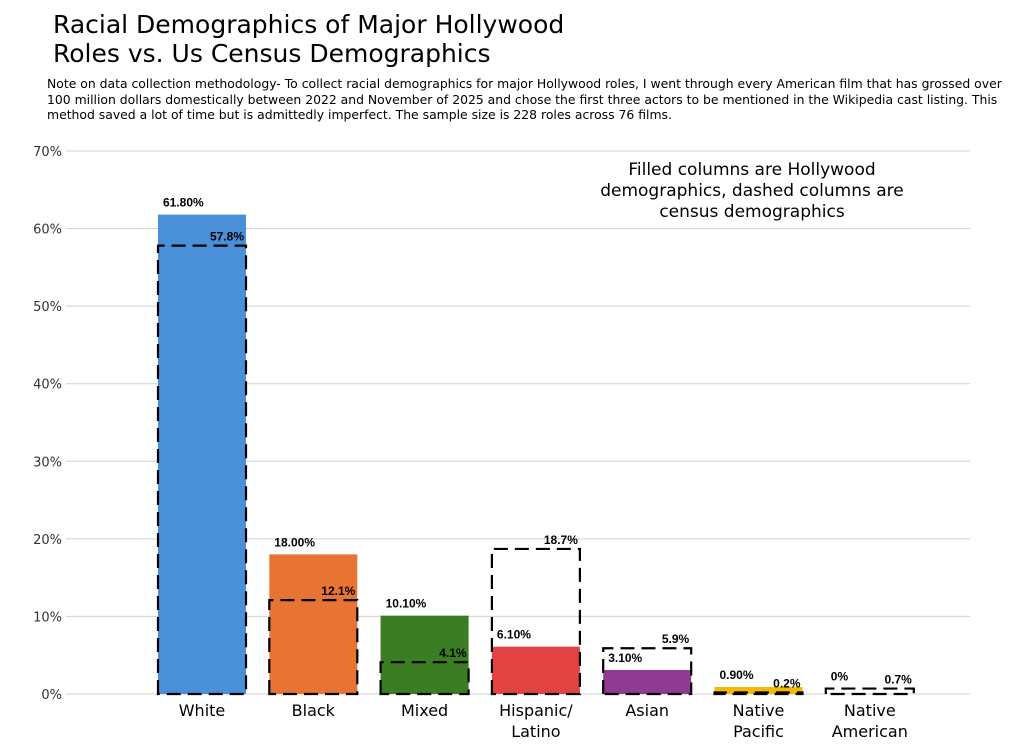 The height and width of the screenshot is (749, 1024). Describe the element at coordinates (47, 462) in the screenshot. I see `y-tick-label: 30%` at that location.